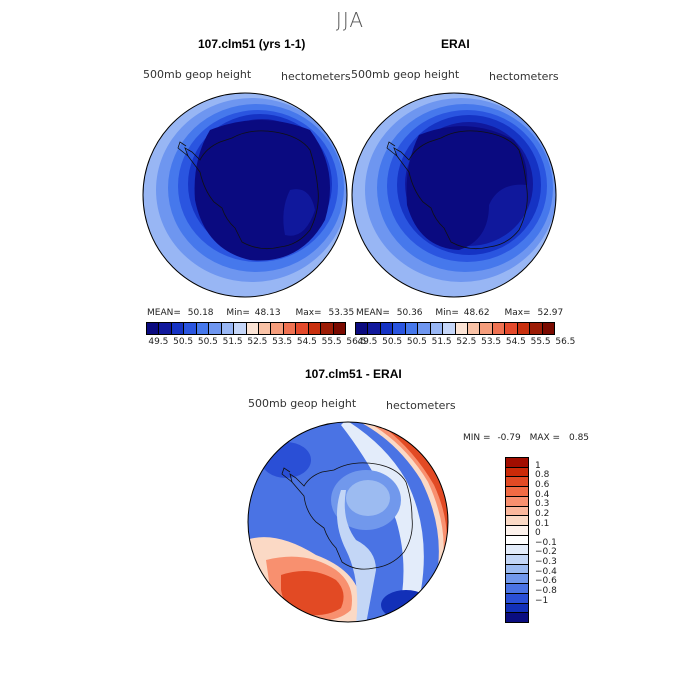 The width and height of the screenshot is (700, 700). What do you see at coordinates (542, 475) in the screenshot?
I see `colorbar-label: 0.8` at bounding box center [542, 475].